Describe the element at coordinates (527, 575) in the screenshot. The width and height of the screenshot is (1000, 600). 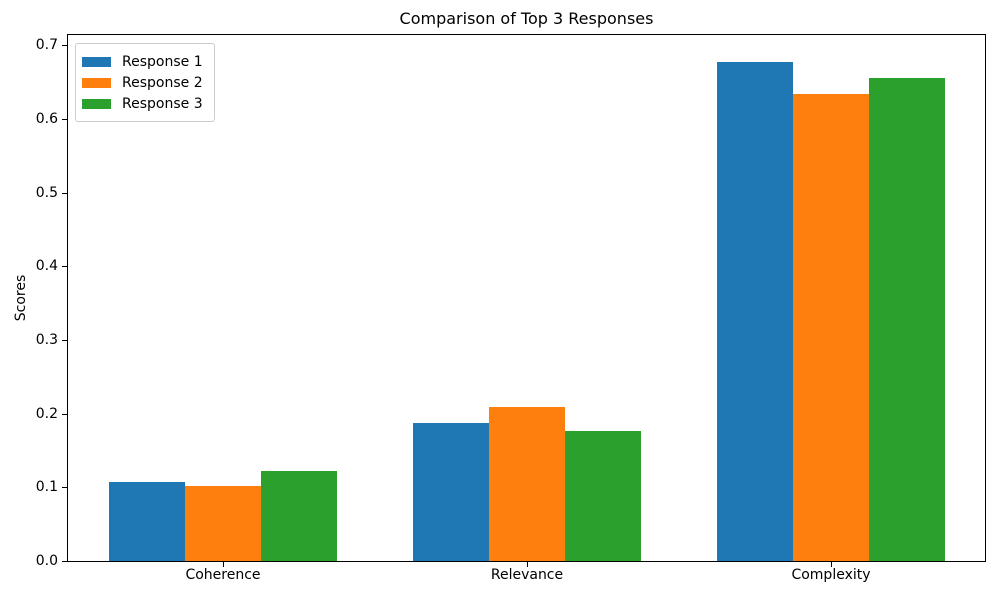
I see `xtick-label-relevance: Relevance` at that location.